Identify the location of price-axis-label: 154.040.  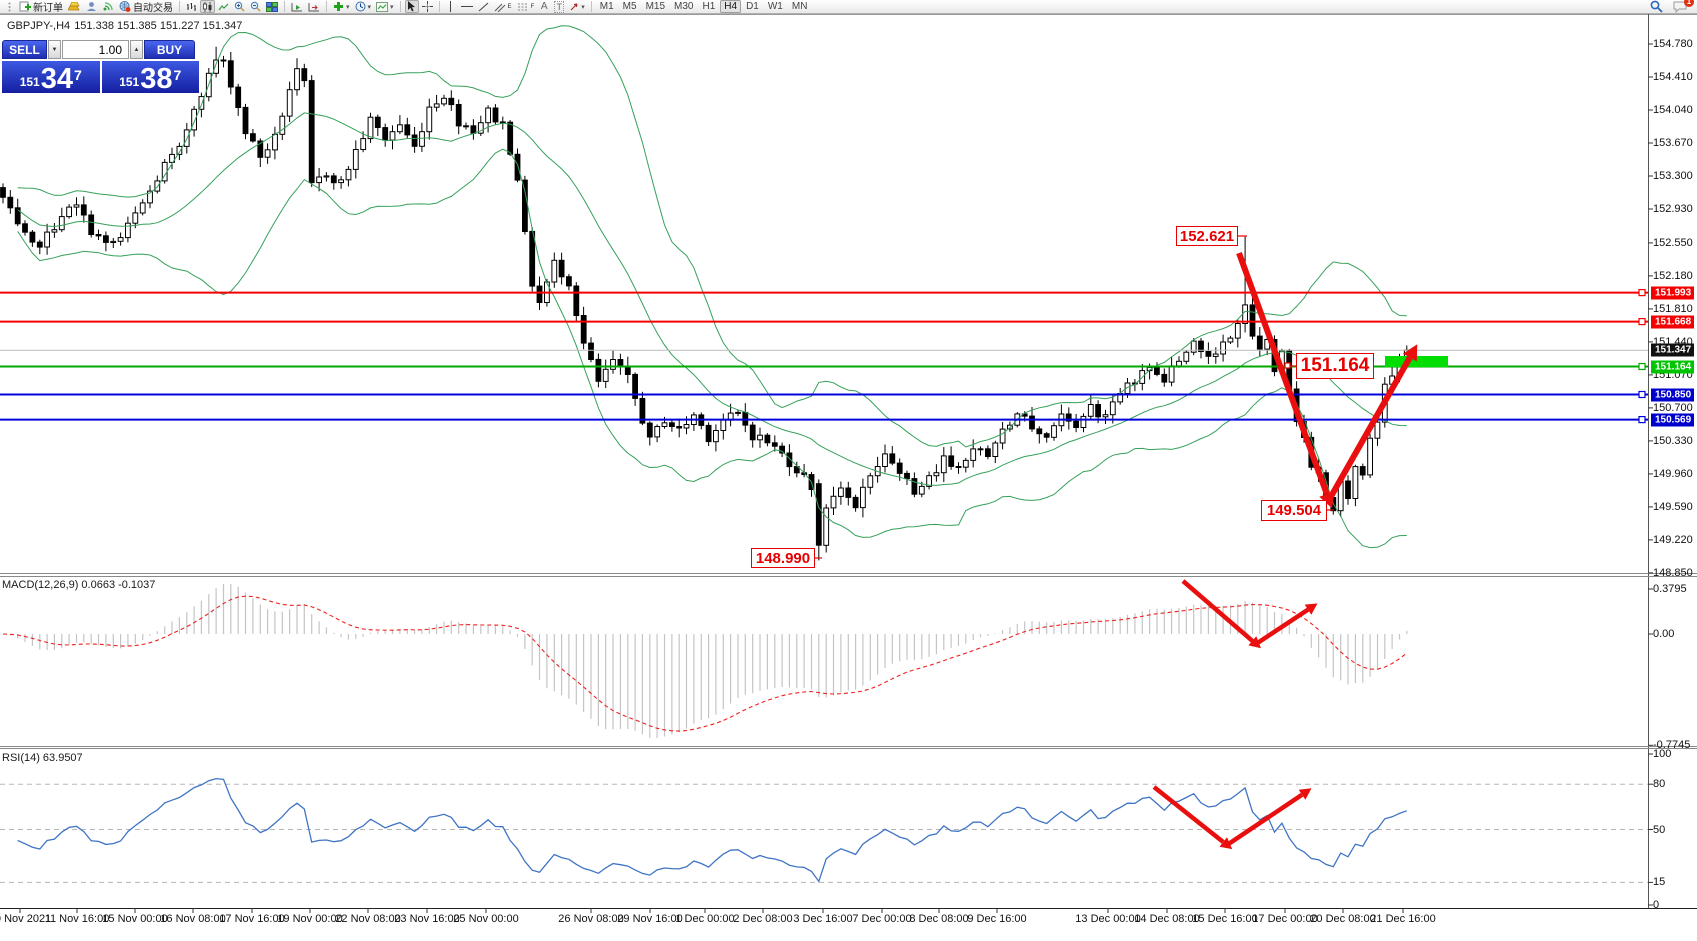
(1673, 110).